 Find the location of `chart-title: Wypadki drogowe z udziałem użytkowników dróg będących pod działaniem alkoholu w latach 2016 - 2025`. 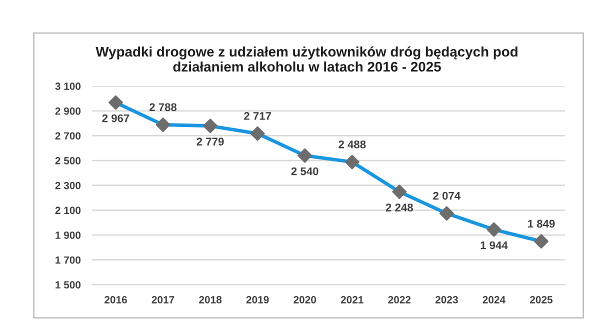

chart-title: Wypadki drogowe z udziałem użytkowników dróg będących pod działaniem alkoholu w latach 2016 - 2025 is located at coordinates (307, 59).